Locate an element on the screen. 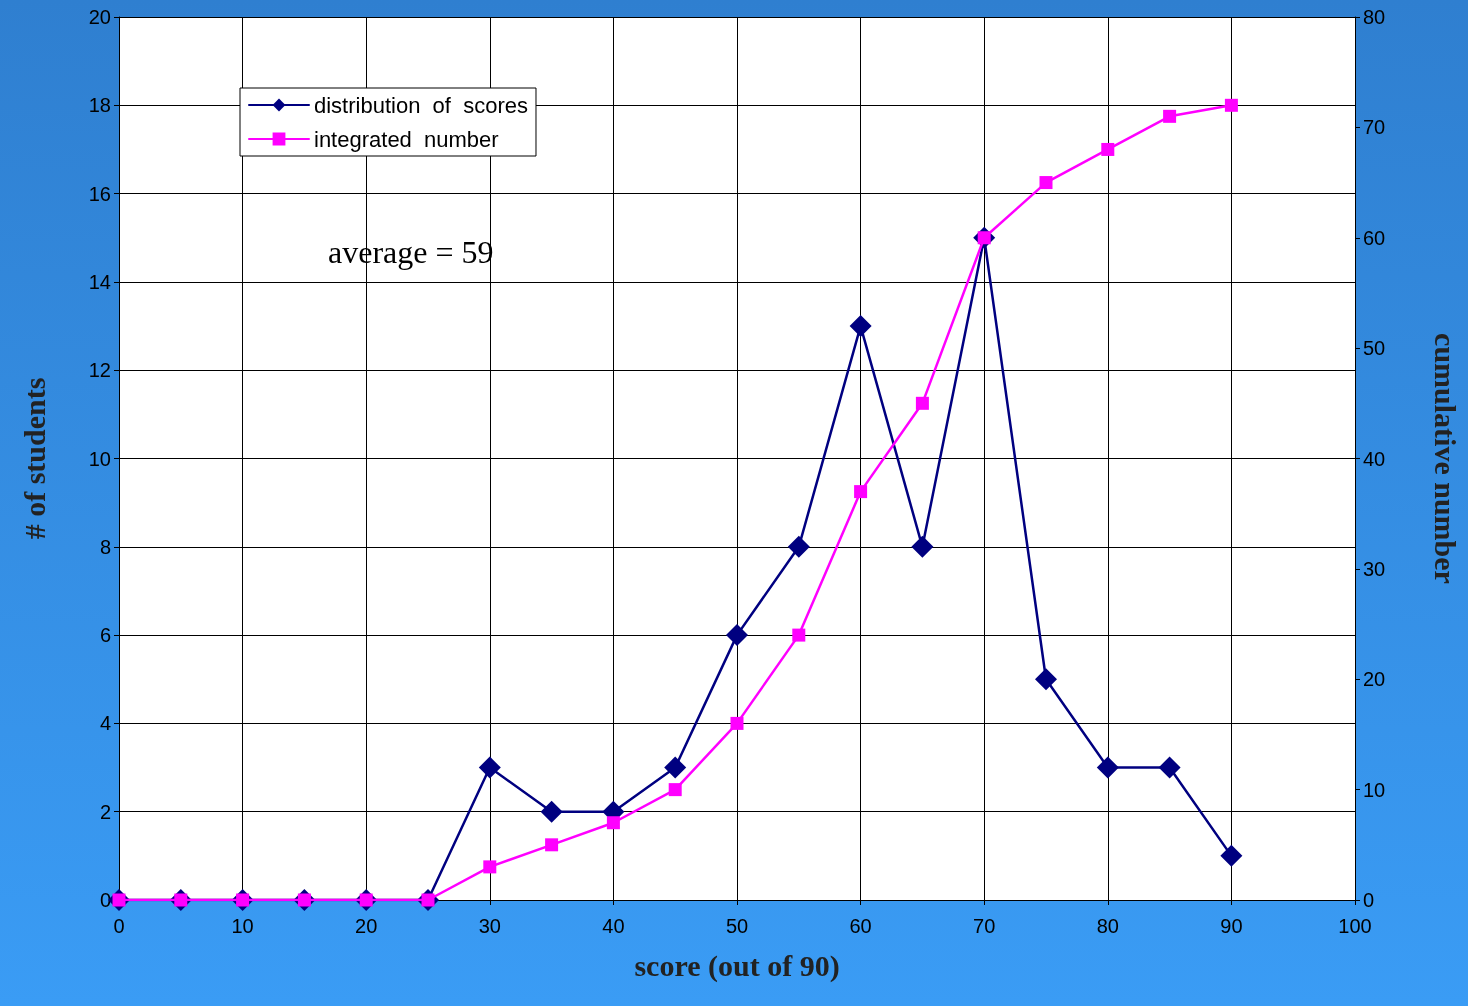  legend-label: integrated number is located at coordinates (406, 139).